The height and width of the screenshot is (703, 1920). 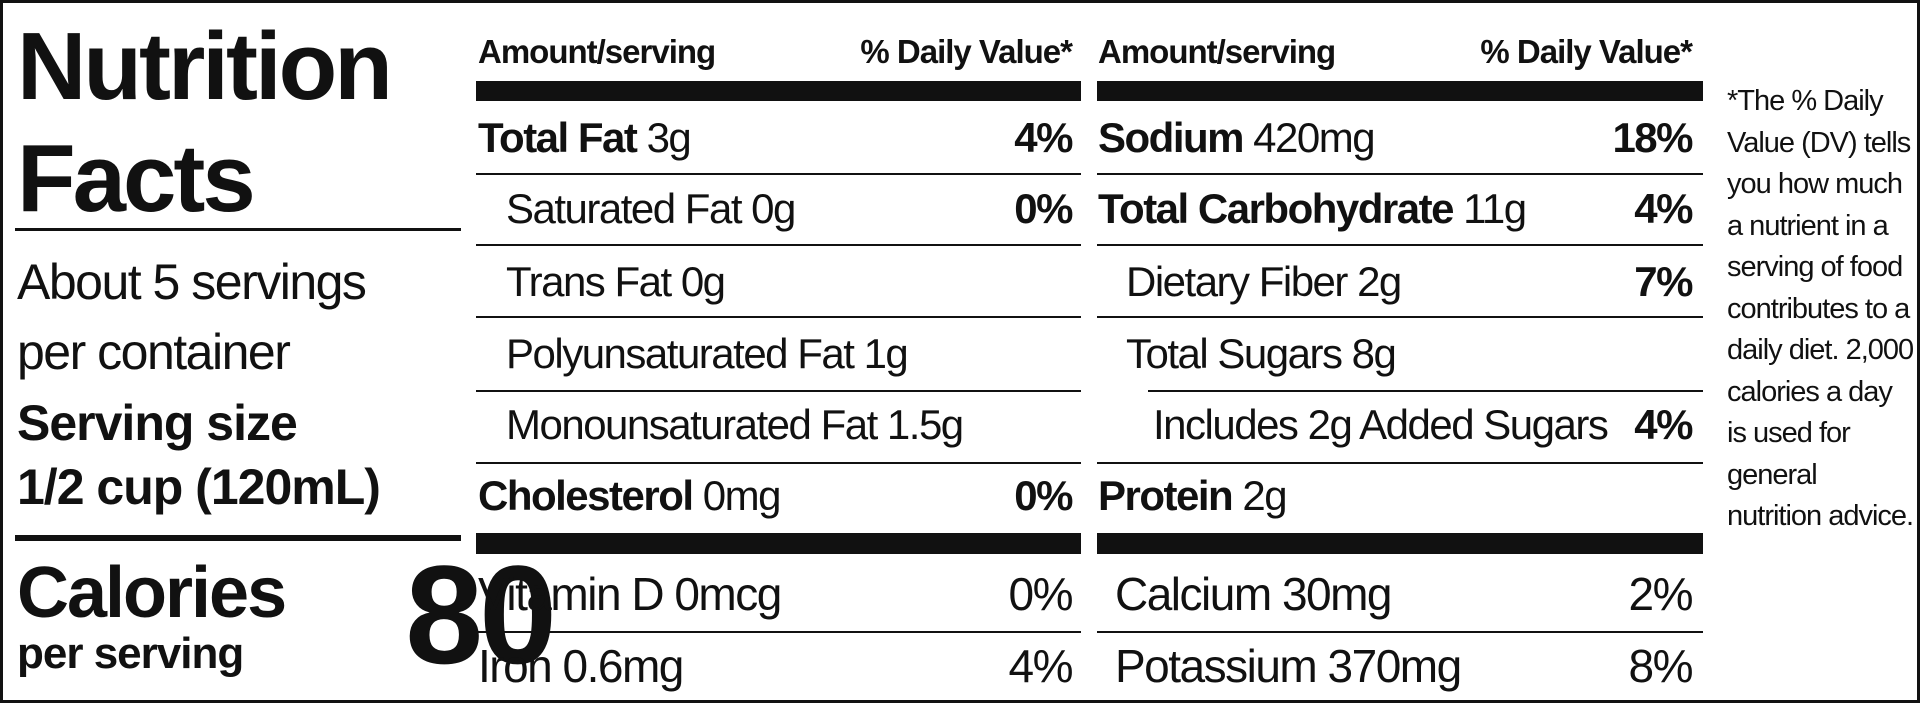 What do you see at coordinates (1337, 594) in the screenshot?
I see `vitamin-amount: 30mg` at bounding box center [1337, 594].